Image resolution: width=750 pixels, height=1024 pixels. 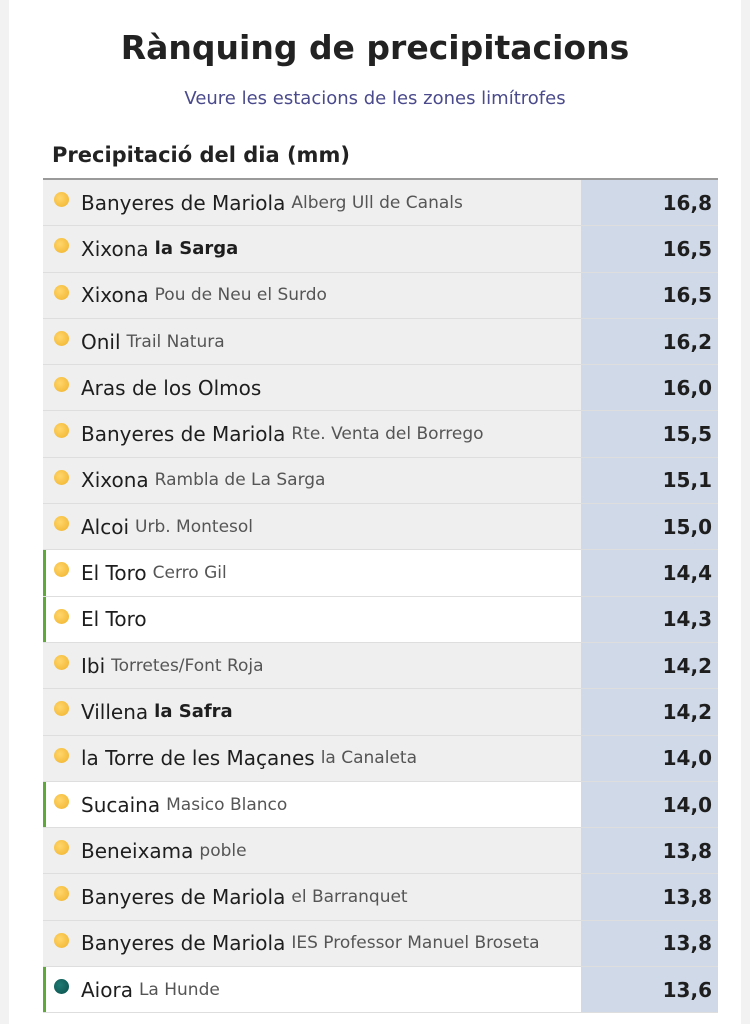 I want to click on station-name: Urb. Montesol, so click(x=194, y=526).